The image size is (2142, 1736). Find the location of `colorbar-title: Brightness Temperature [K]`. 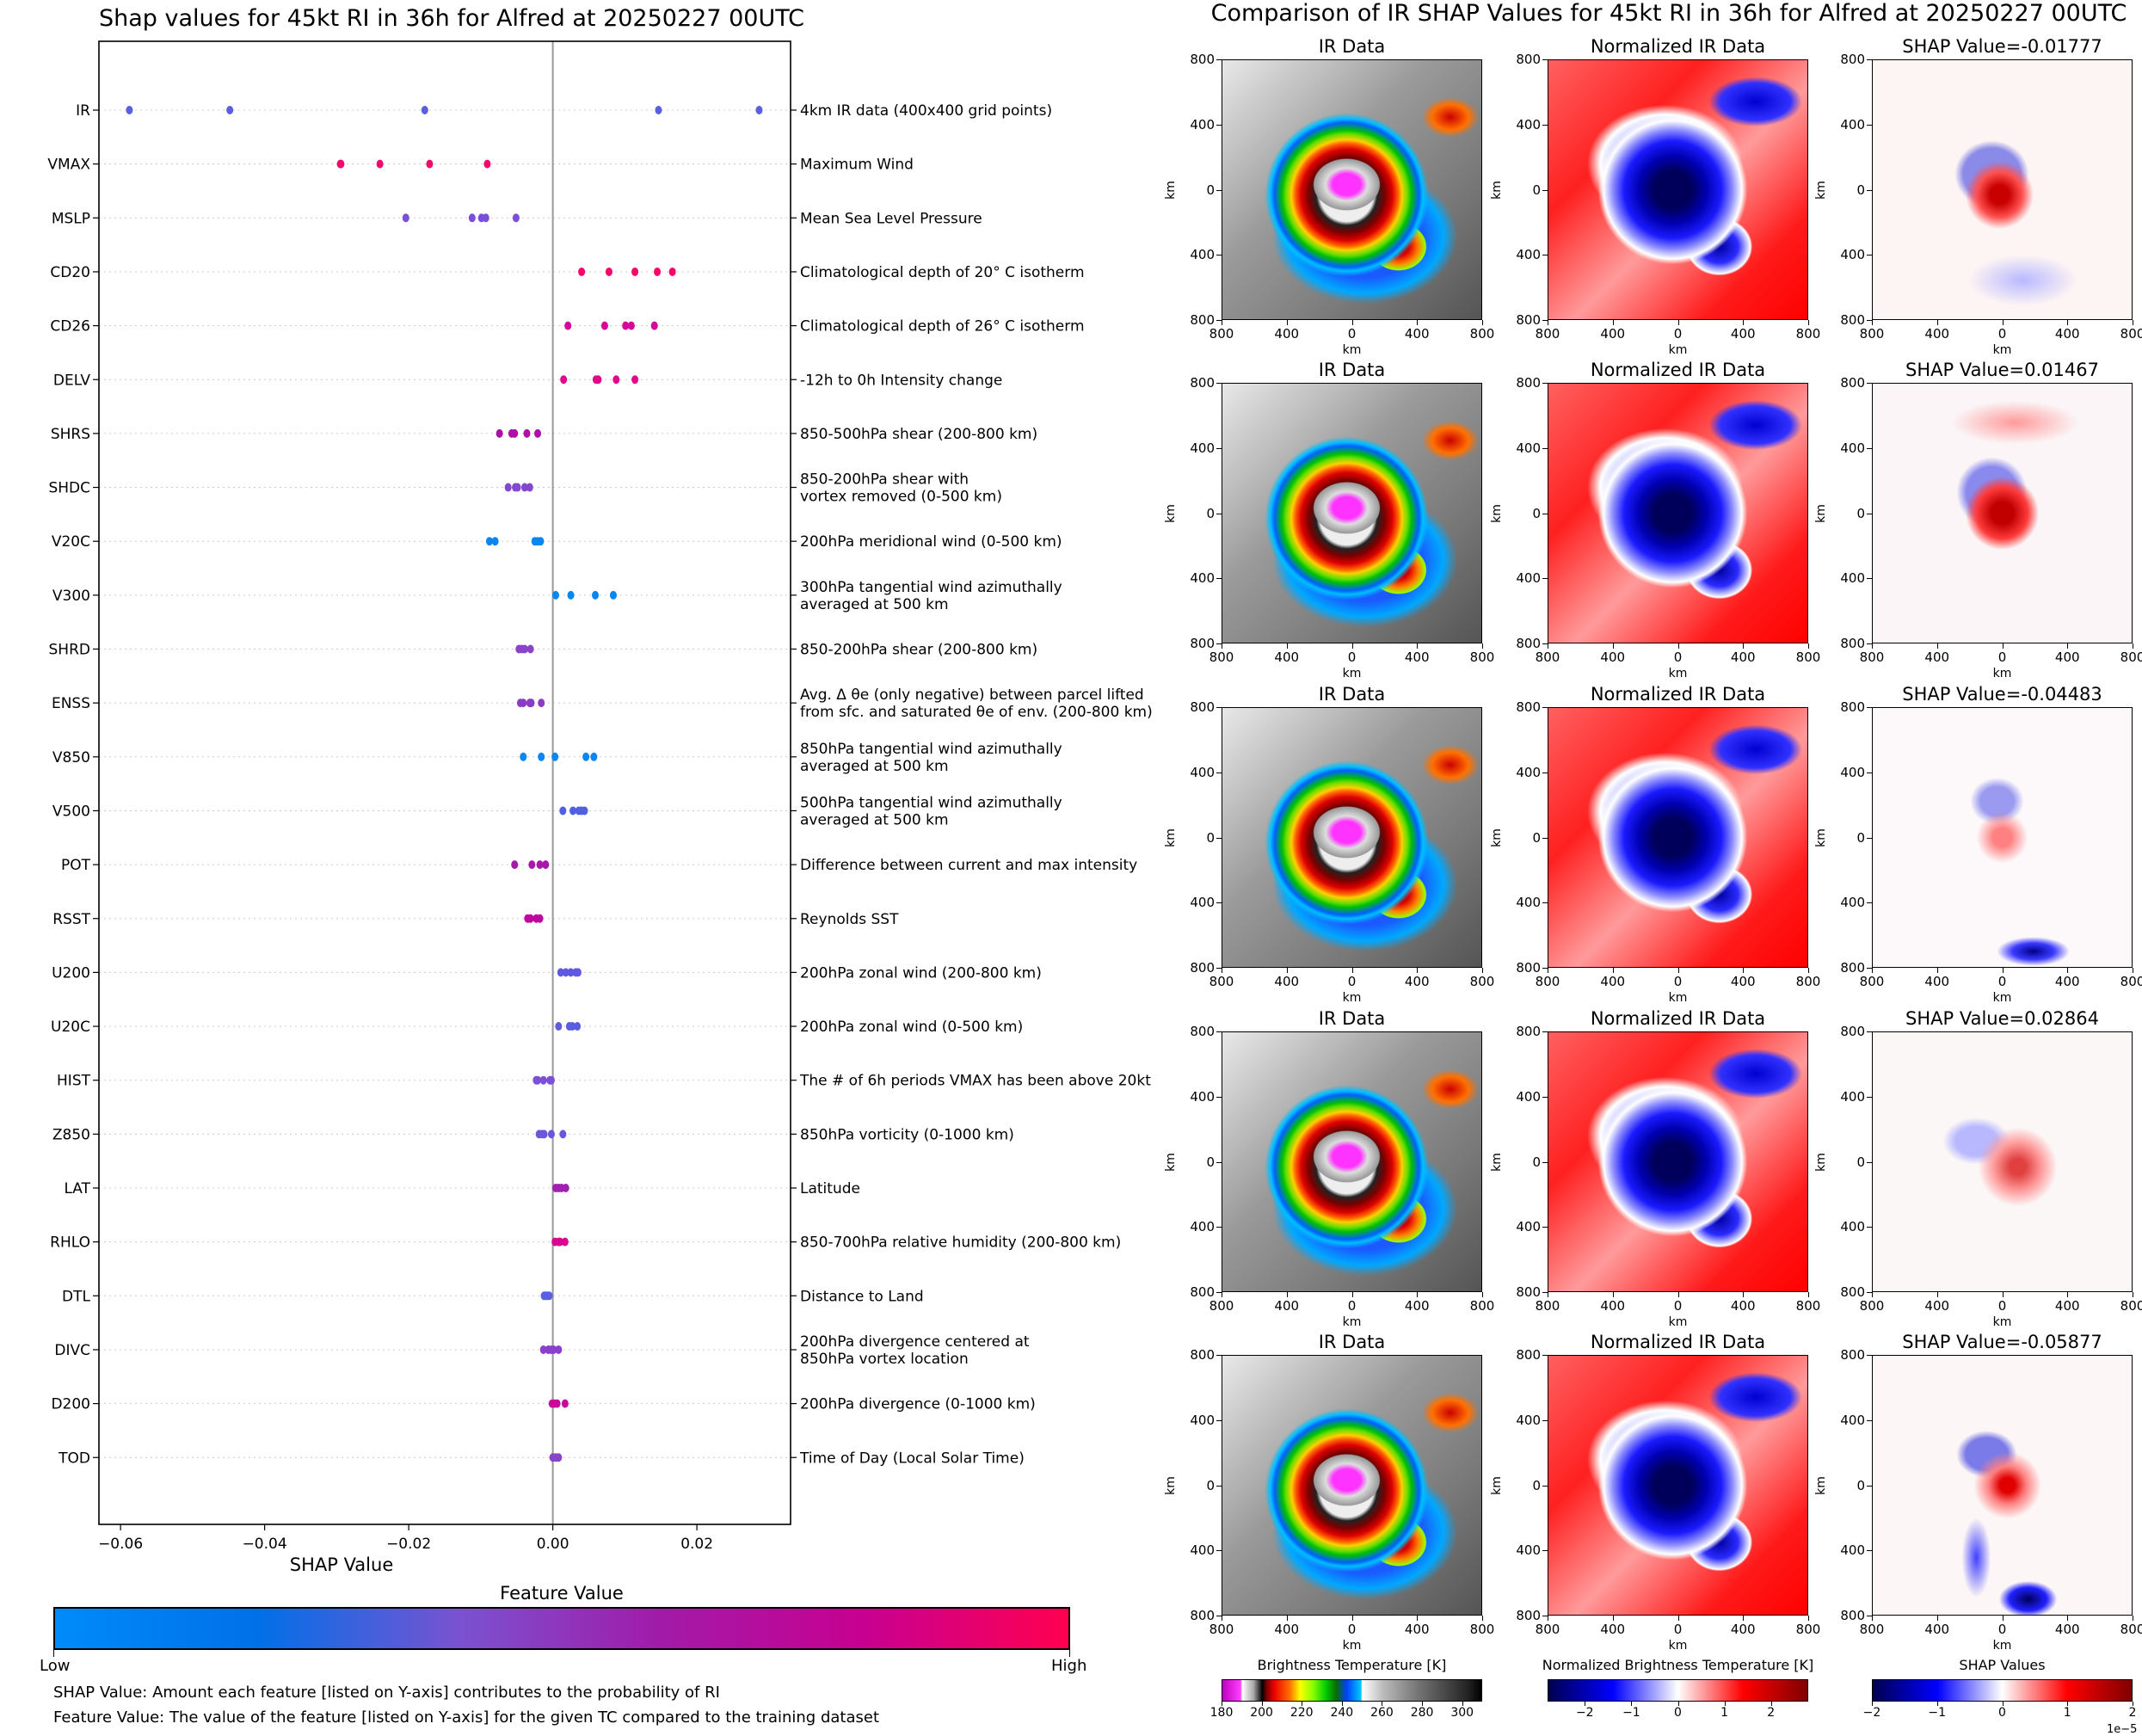

colorbar-title: Brightness Temperature [K] is located at coordinates (1352, 1665).